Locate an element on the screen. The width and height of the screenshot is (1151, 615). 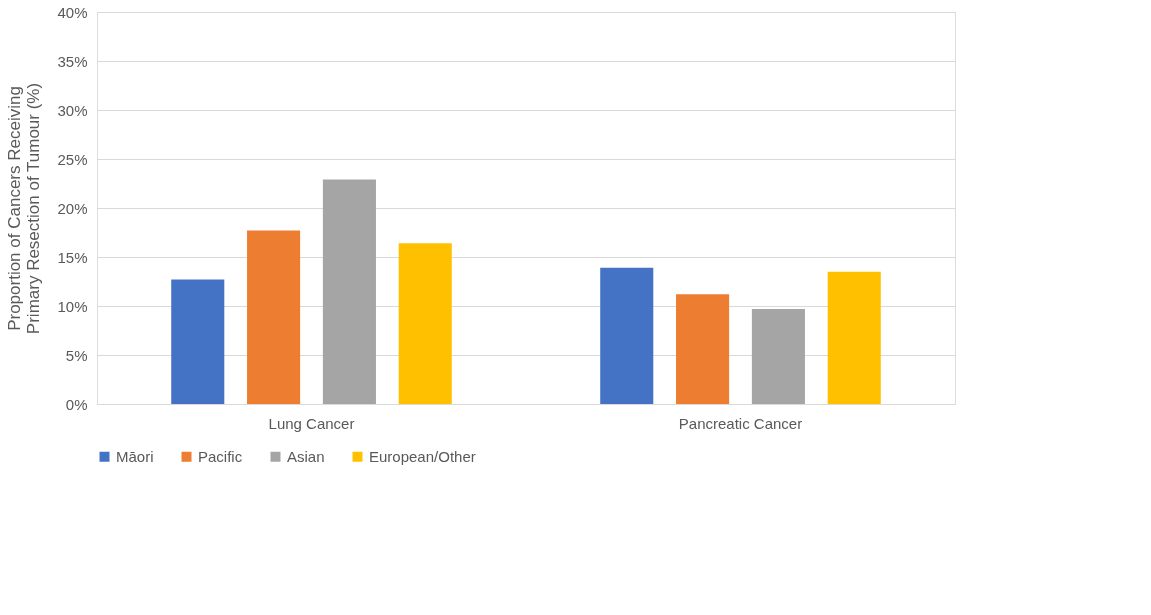
legend-label: European/Other is located at coordinates (422, 456).